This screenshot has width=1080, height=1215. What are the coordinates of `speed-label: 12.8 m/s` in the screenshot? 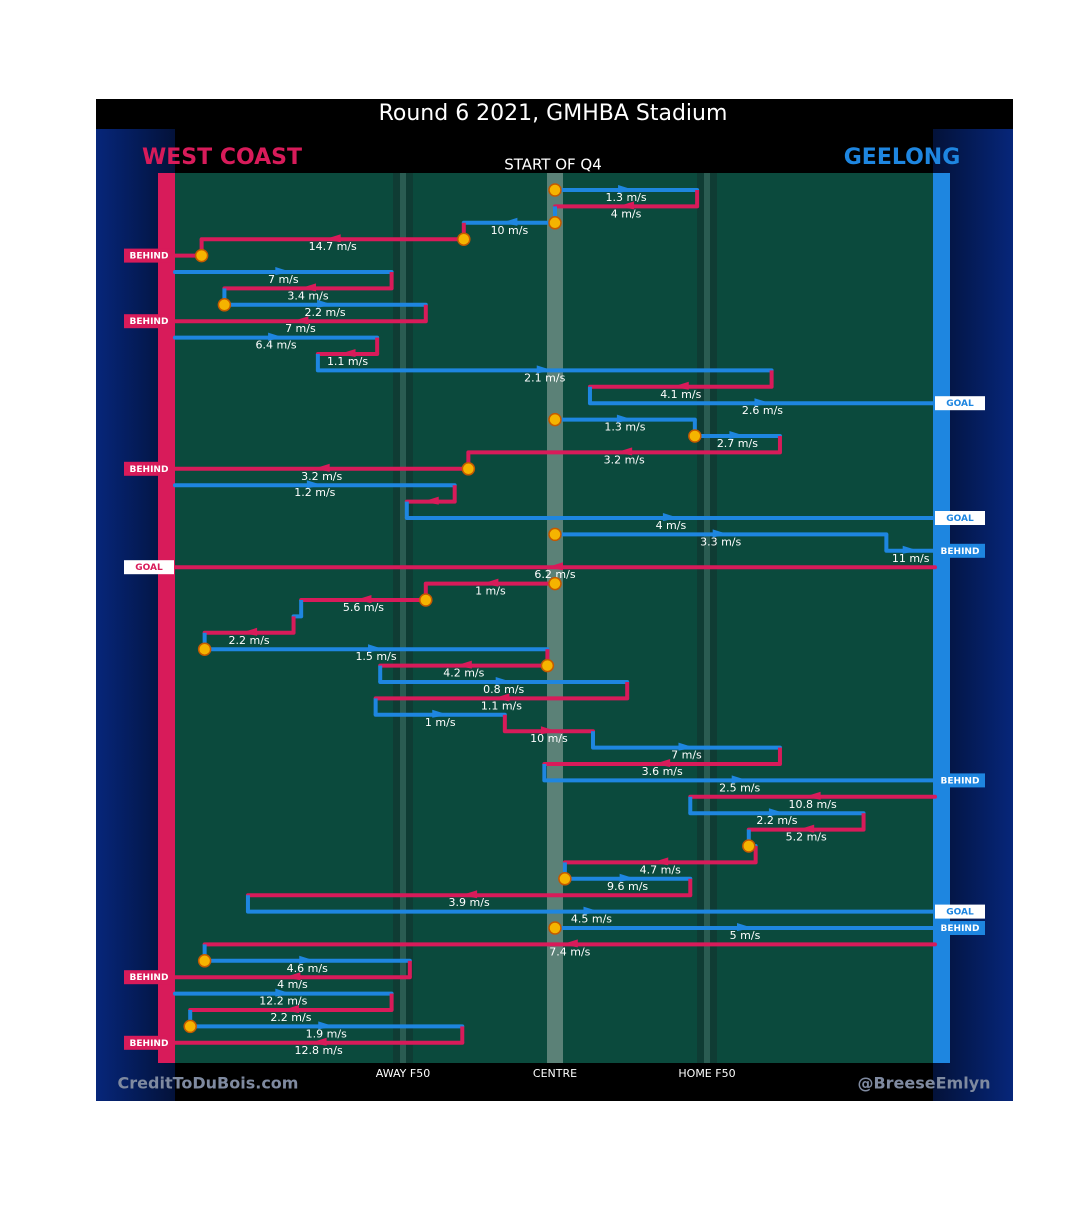 It's located at (319, 1050).